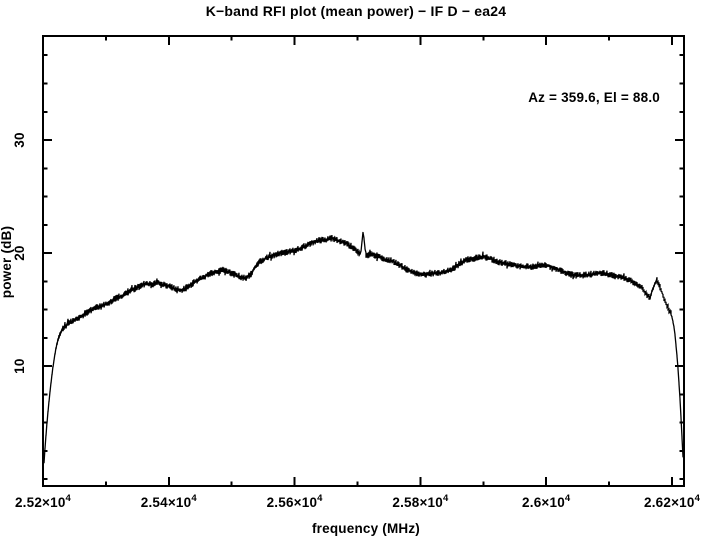 The width and height of the screenshot is (705, 539). I want to click on x-axis-label: frequency (MHz), so click(366, 528).